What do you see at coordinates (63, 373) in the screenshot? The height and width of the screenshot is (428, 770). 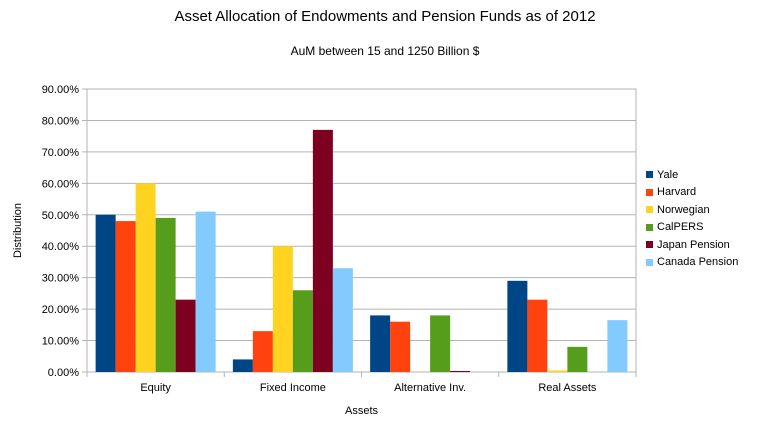 I see `y-tick-label: 0.00%` at bounding box center [63, 373].